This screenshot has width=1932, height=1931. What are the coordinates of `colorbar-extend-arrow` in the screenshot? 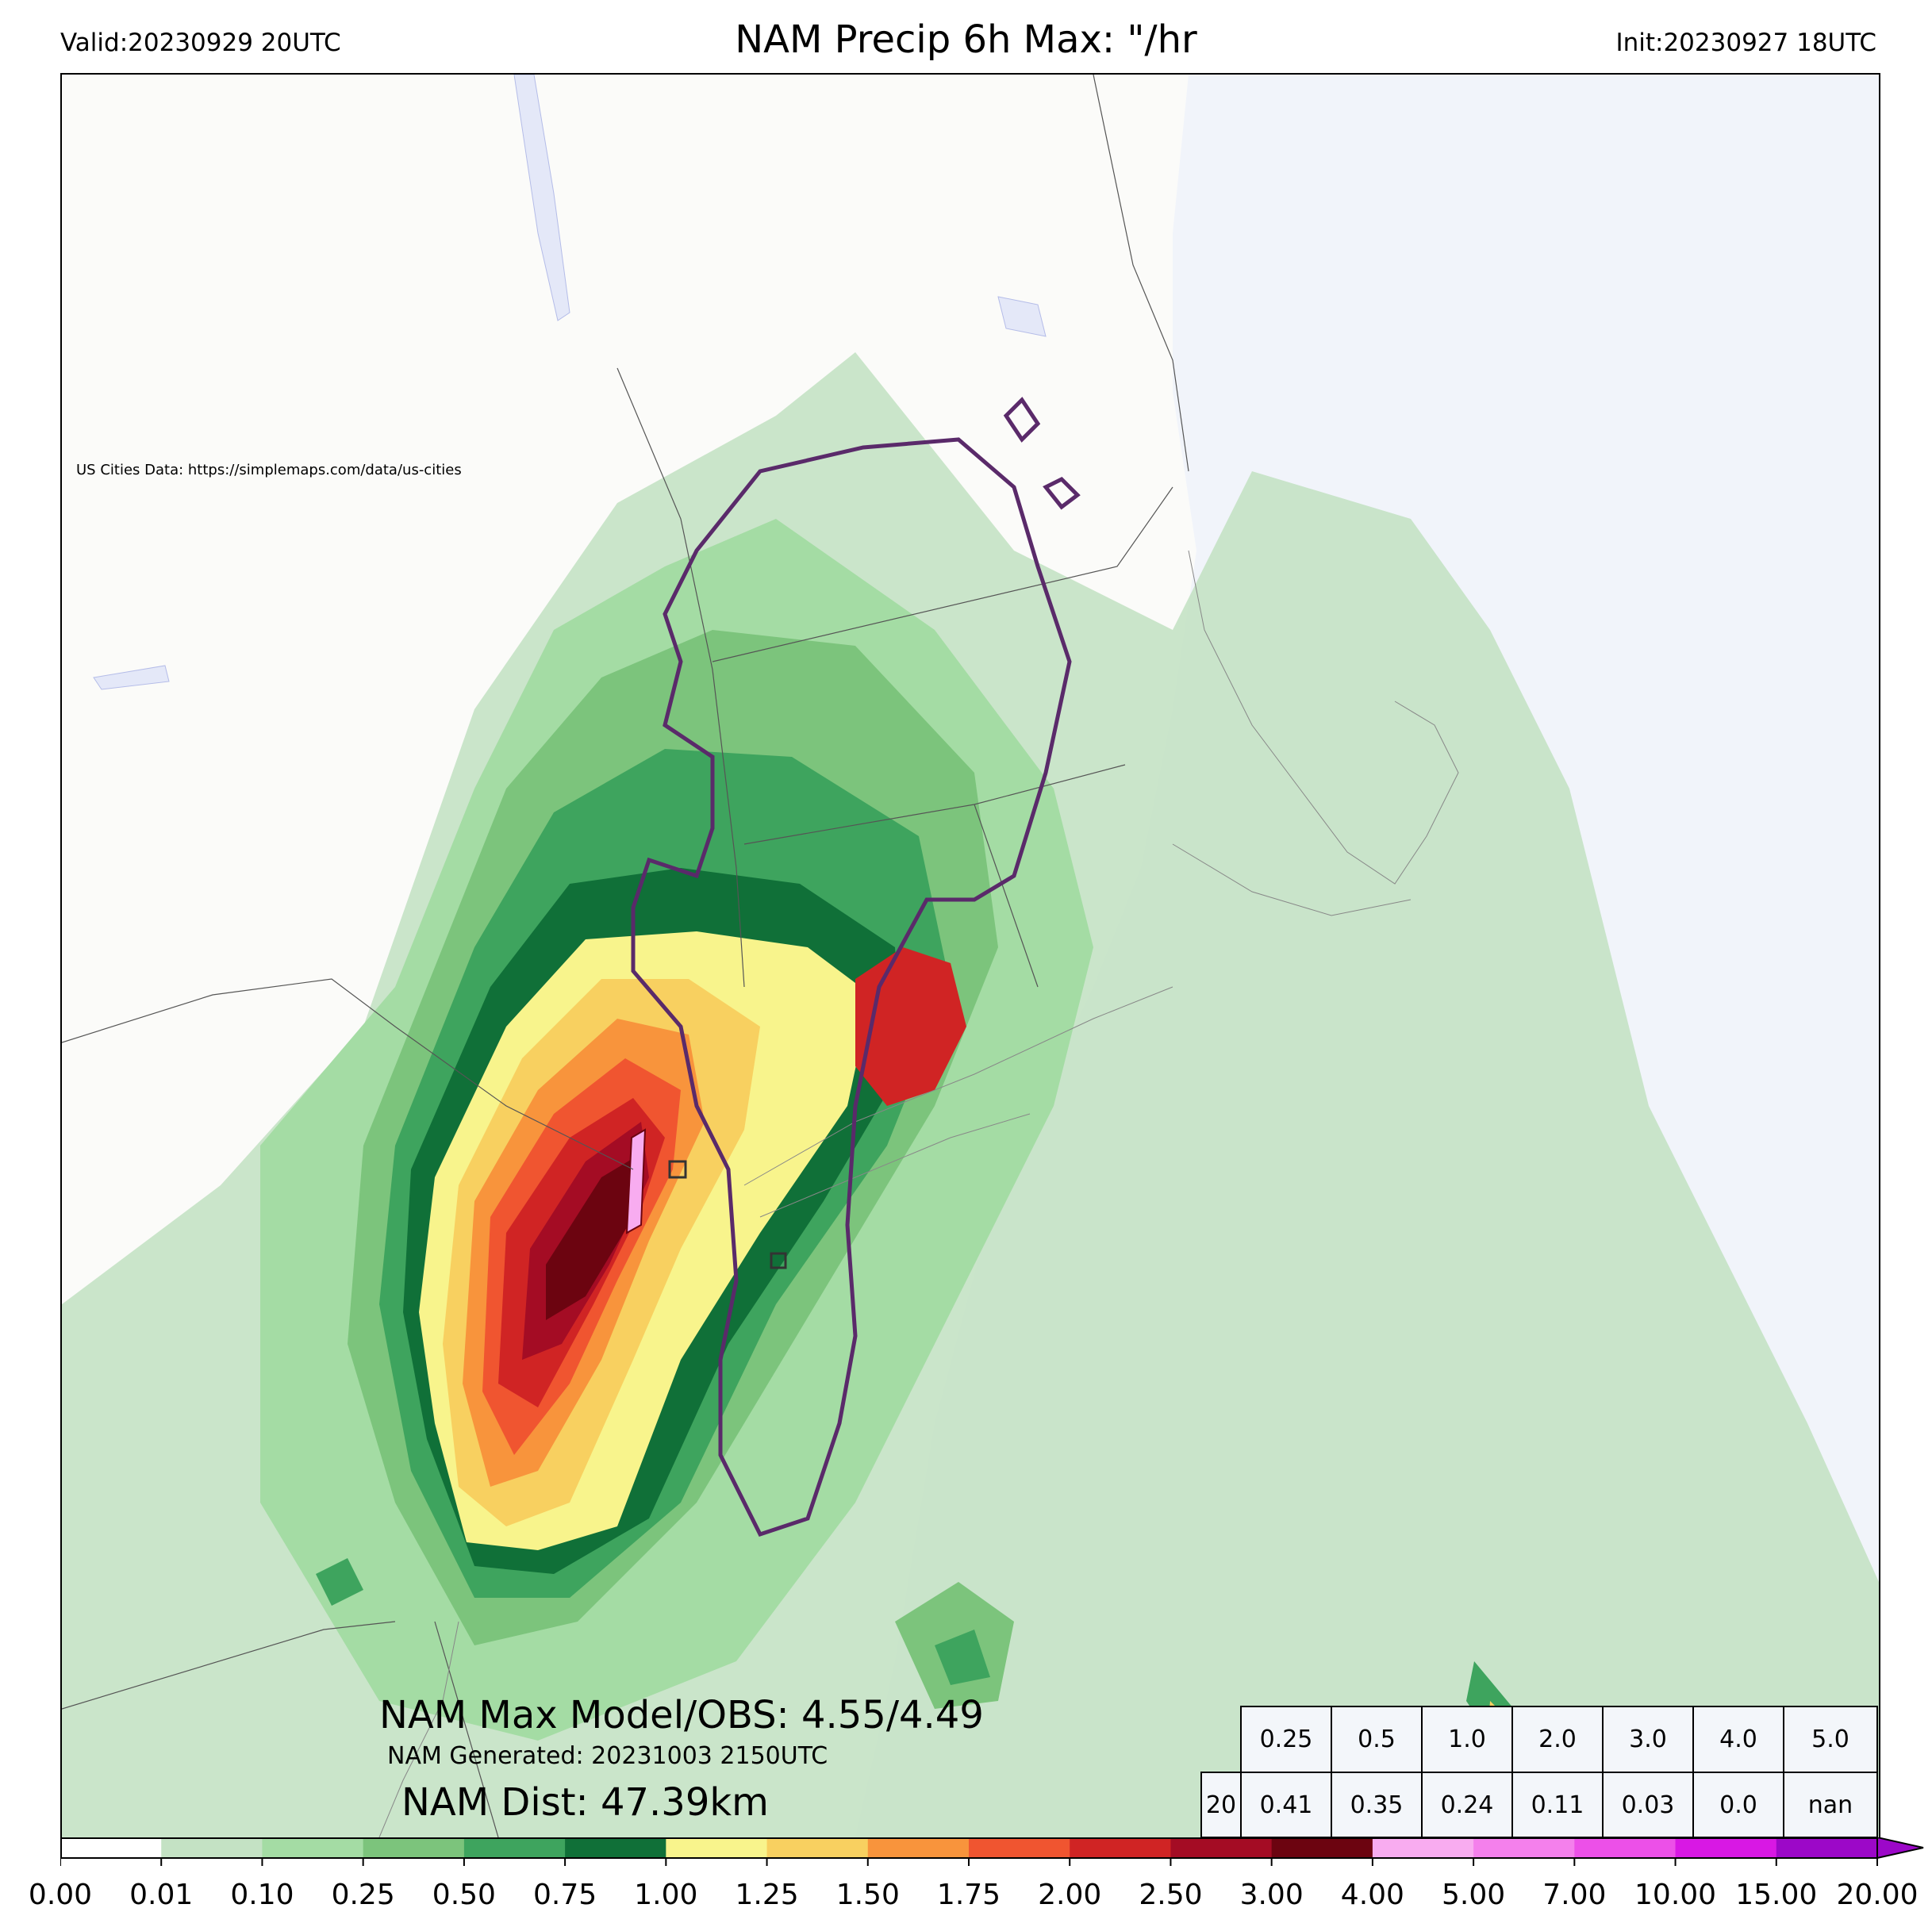 It's located at (1900, 1849).